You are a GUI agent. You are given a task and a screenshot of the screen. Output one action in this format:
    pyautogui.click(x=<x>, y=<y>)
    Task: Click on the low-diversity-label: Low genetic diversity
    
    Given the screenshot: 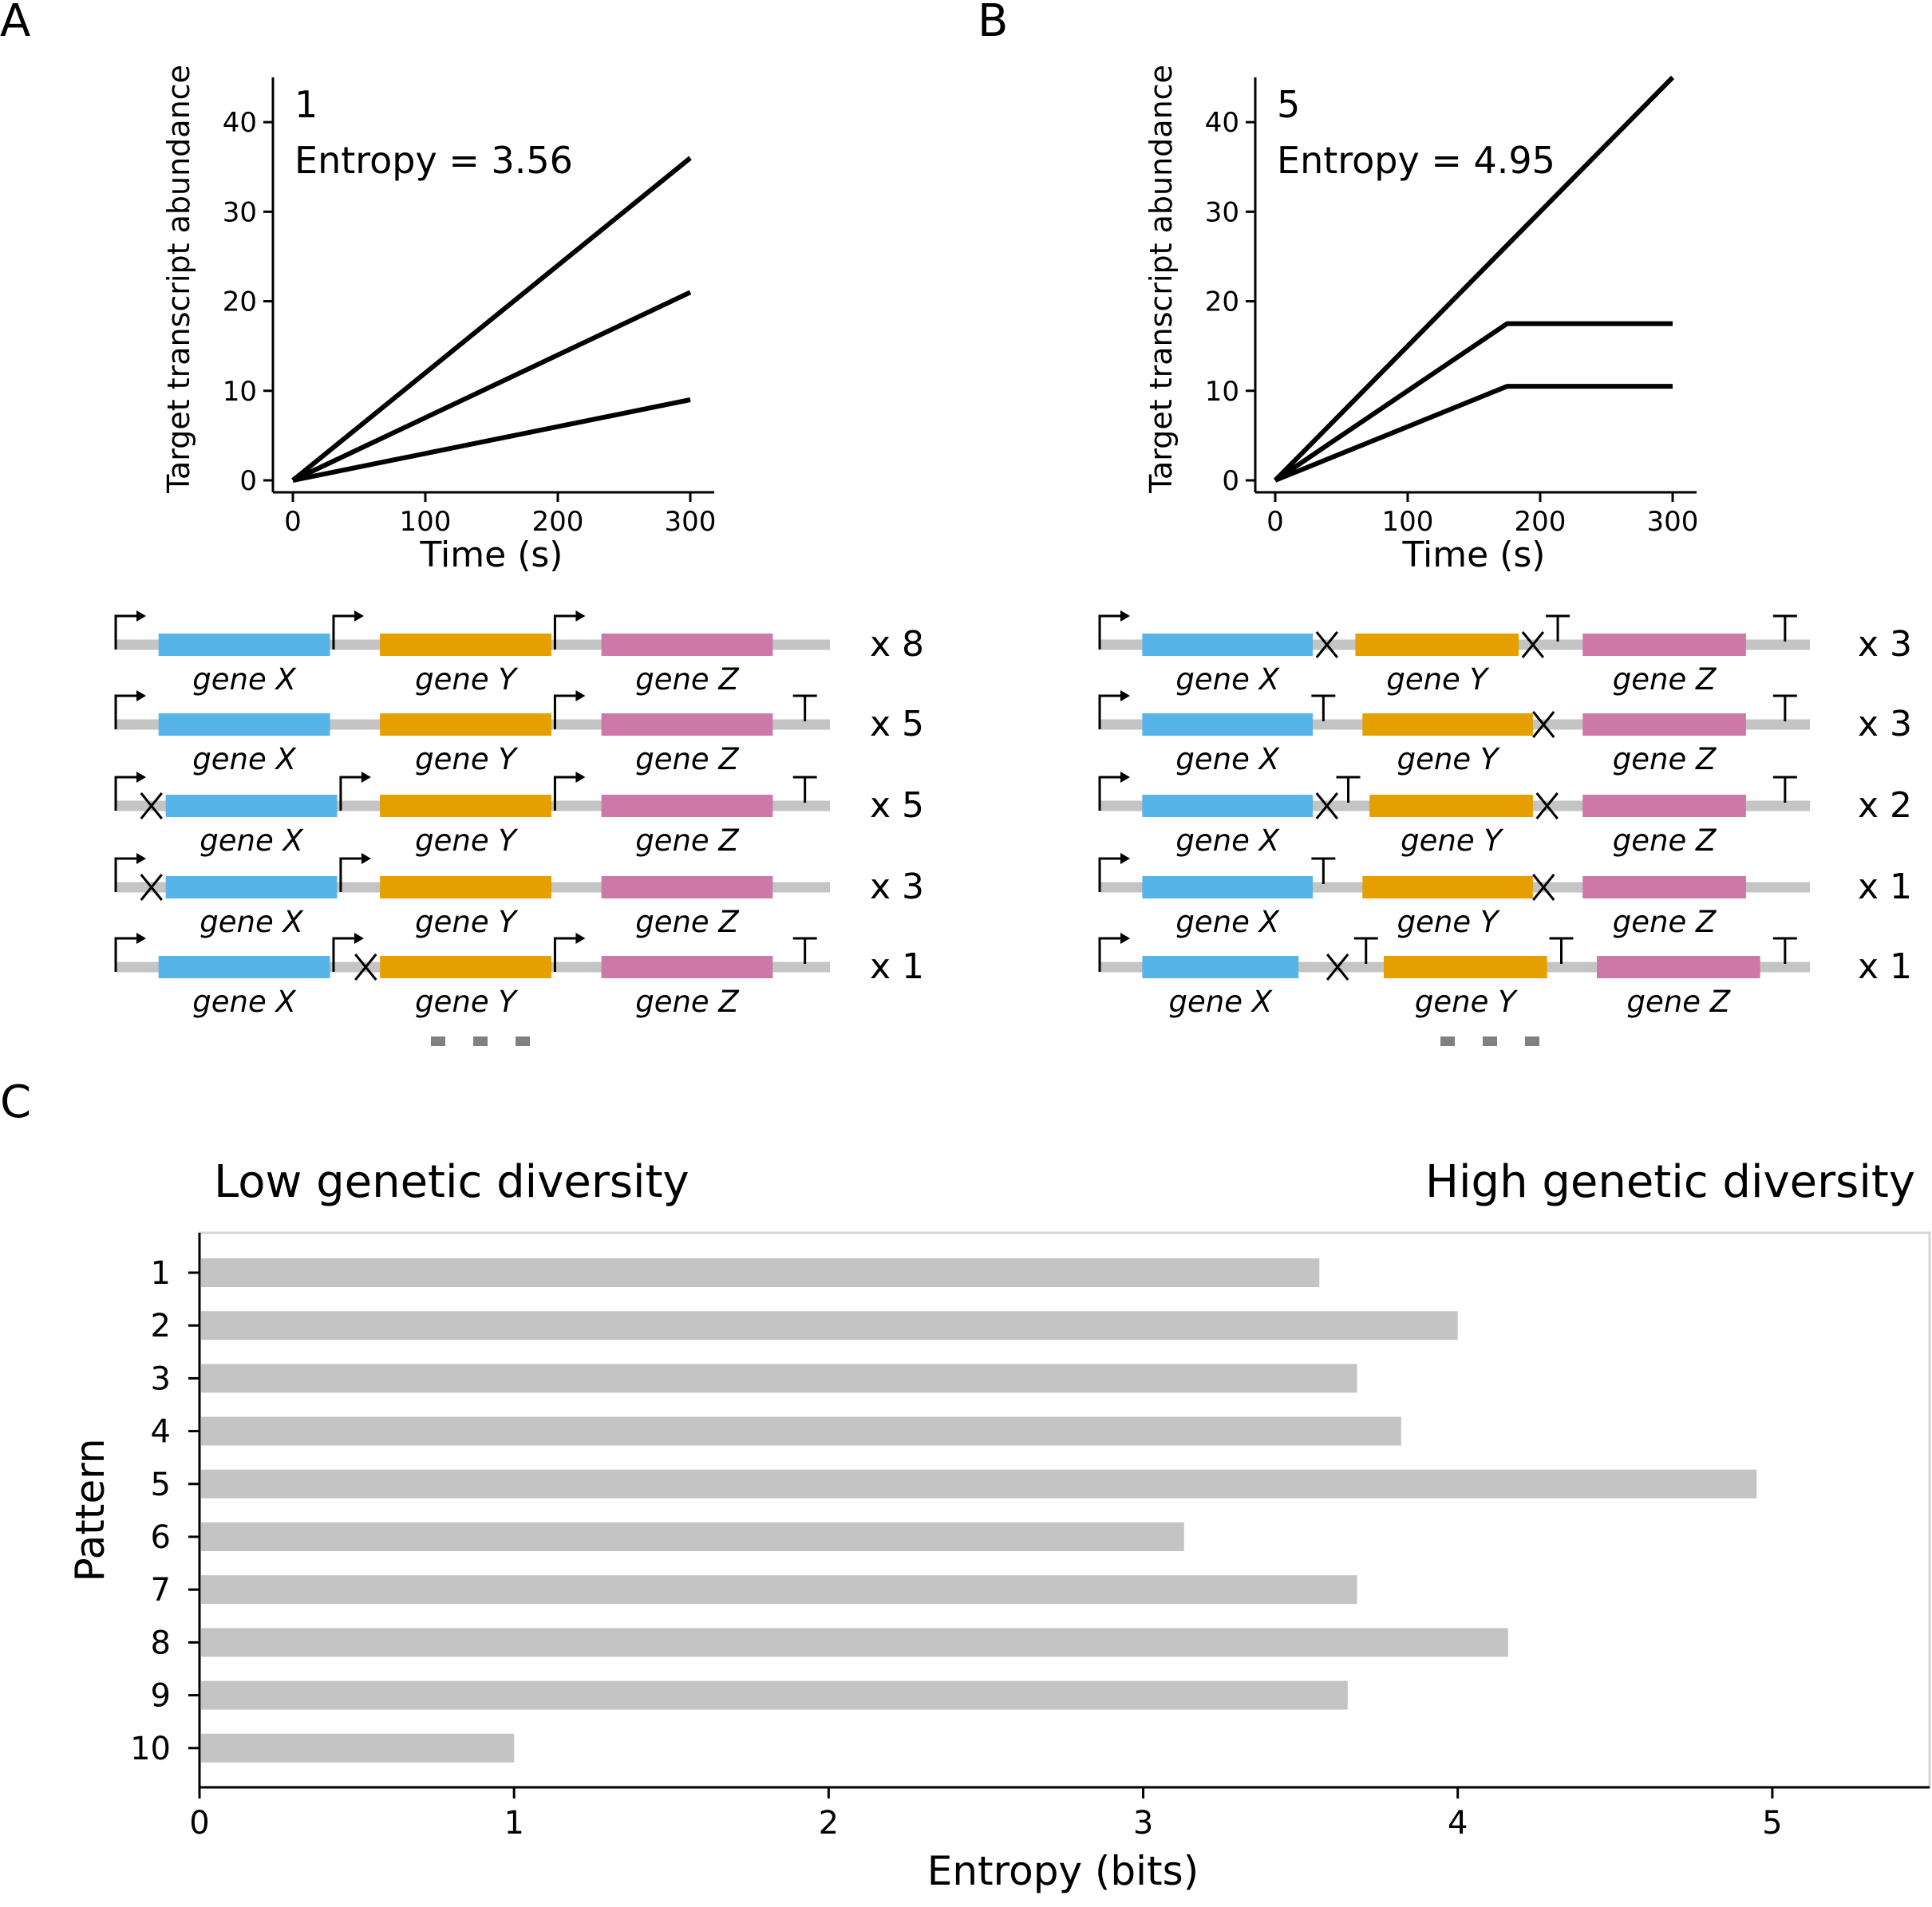 What is the action you would take?
    pyautogui.click(x=451, y=1182)
    